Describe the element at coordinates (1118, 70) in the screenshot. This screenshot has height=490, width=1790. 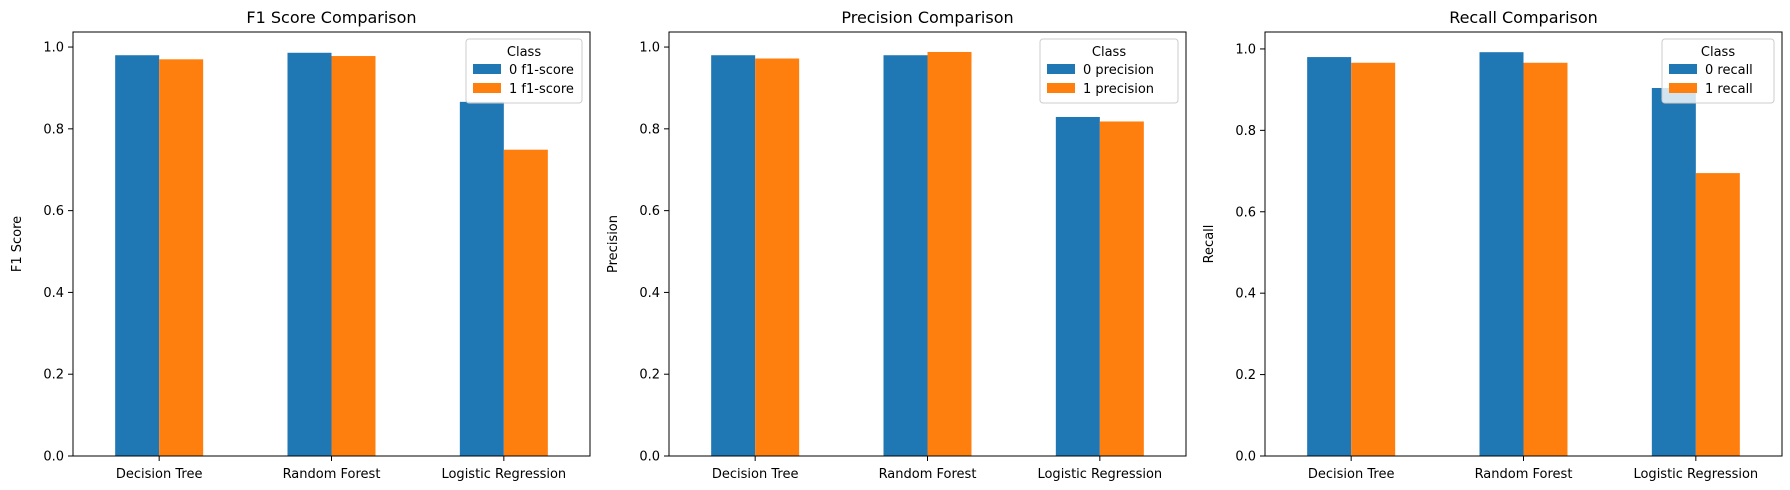
I see `legend-entry-label: 0 precision` at that location.